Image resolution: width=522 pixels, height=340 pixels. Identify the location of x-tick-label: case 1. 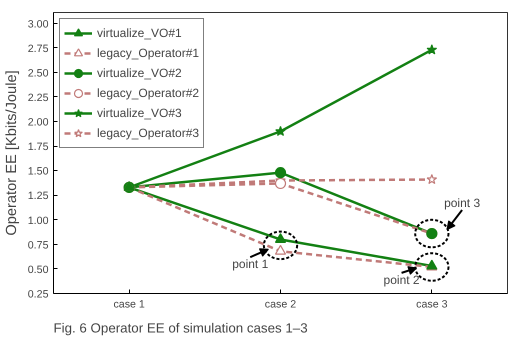
(129, 304).